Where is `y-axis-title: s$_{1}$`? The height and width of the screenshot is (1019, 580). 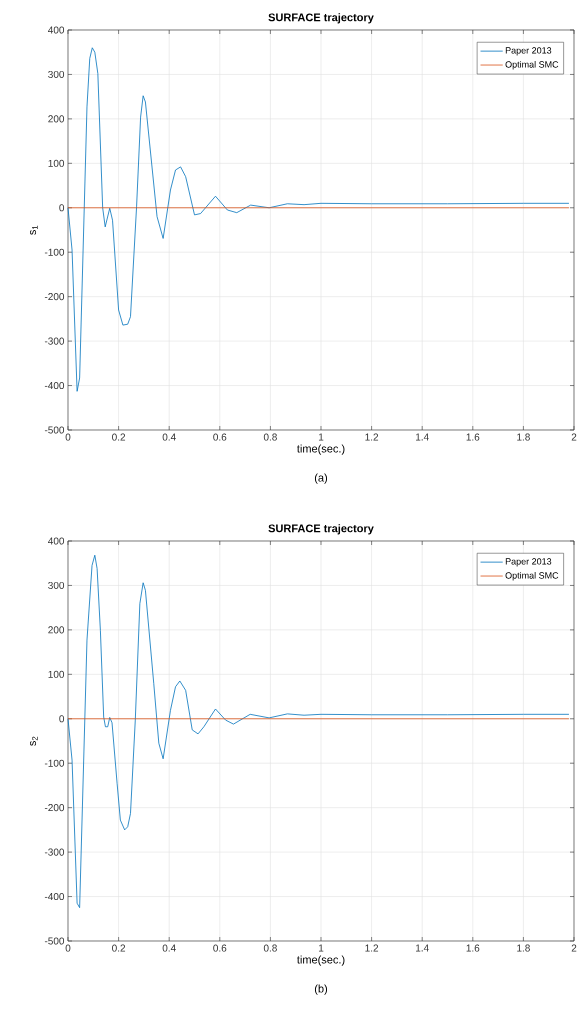 y-axis-title: s$_{1}$ is located at coordinates (34, 230).